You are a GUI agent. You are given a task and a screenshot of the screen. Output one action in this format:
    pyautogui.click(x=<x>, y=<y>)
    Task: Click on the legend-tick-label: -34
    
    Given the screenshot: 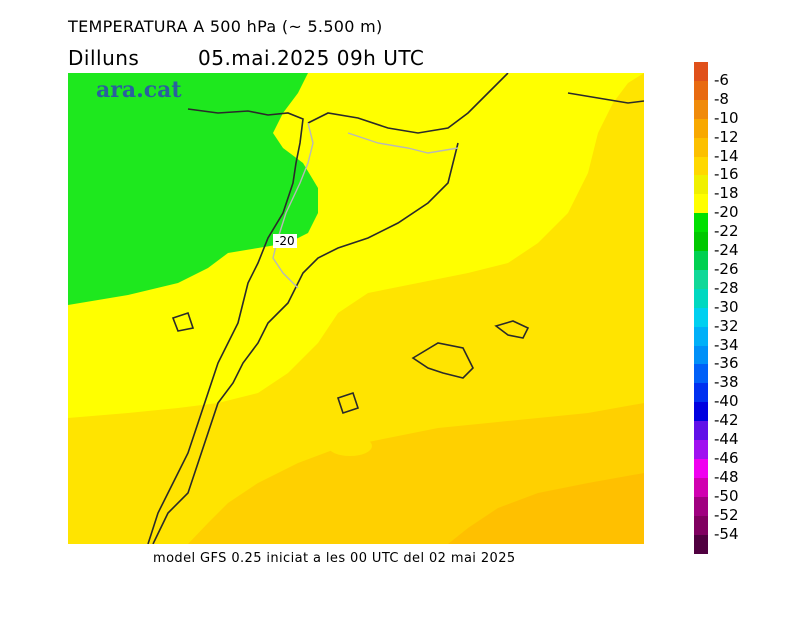 What is the action you would take?
    pyautogui.click(x=726, y=344)
    